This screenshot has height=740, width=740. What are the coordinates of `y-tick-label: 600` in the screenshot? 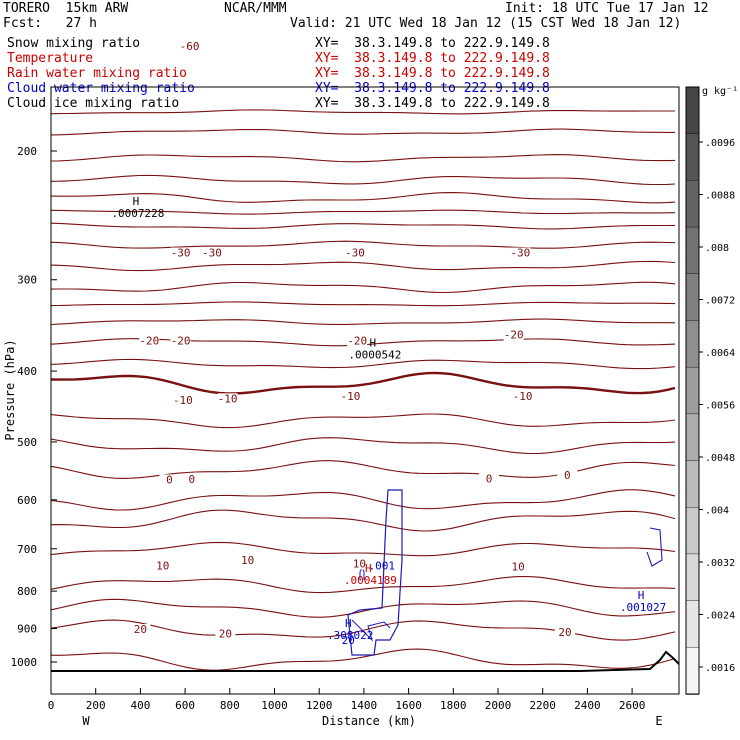 It's located at (27, 500).